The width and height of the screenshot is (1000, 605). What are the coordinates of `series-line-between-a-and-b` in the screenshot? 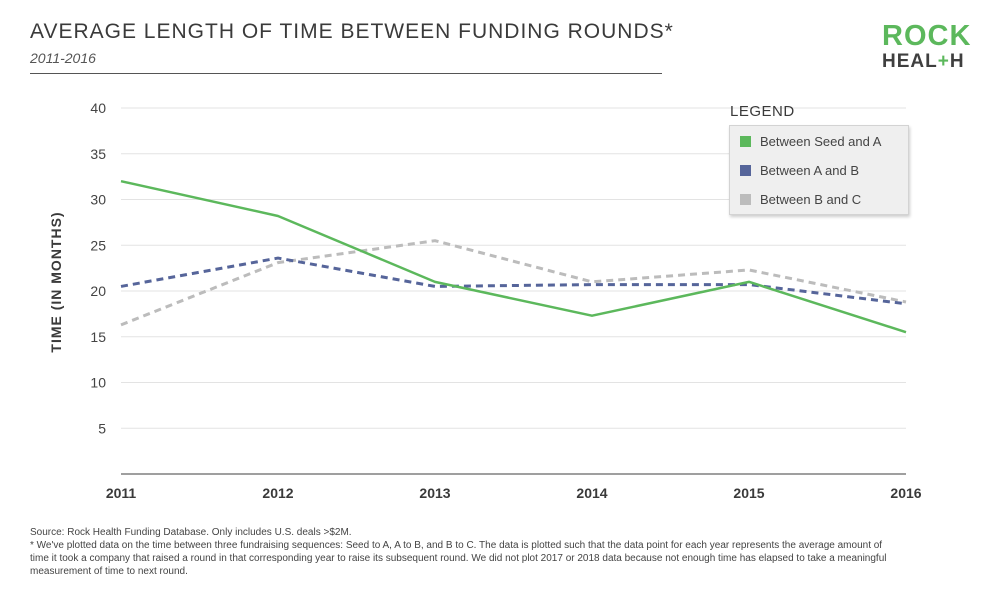 It's located at (513, 281).